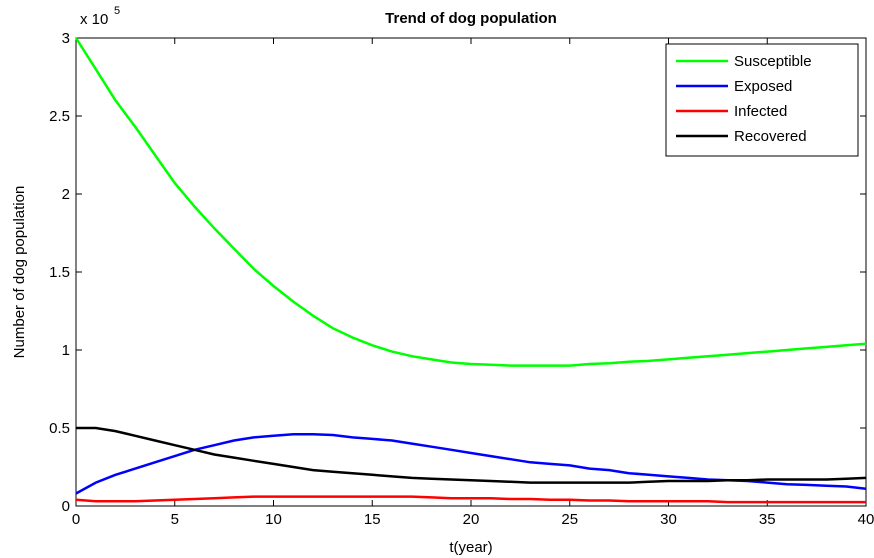  Describe the element at coordinates (372, 519) in the screenshot. I see `x-tick-label: 15` at that location.